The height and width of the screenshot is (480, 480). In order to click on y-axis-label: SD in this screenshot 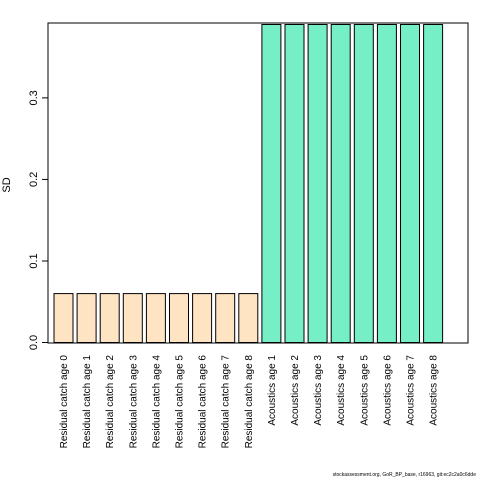, I will do `click(7, 184)`.